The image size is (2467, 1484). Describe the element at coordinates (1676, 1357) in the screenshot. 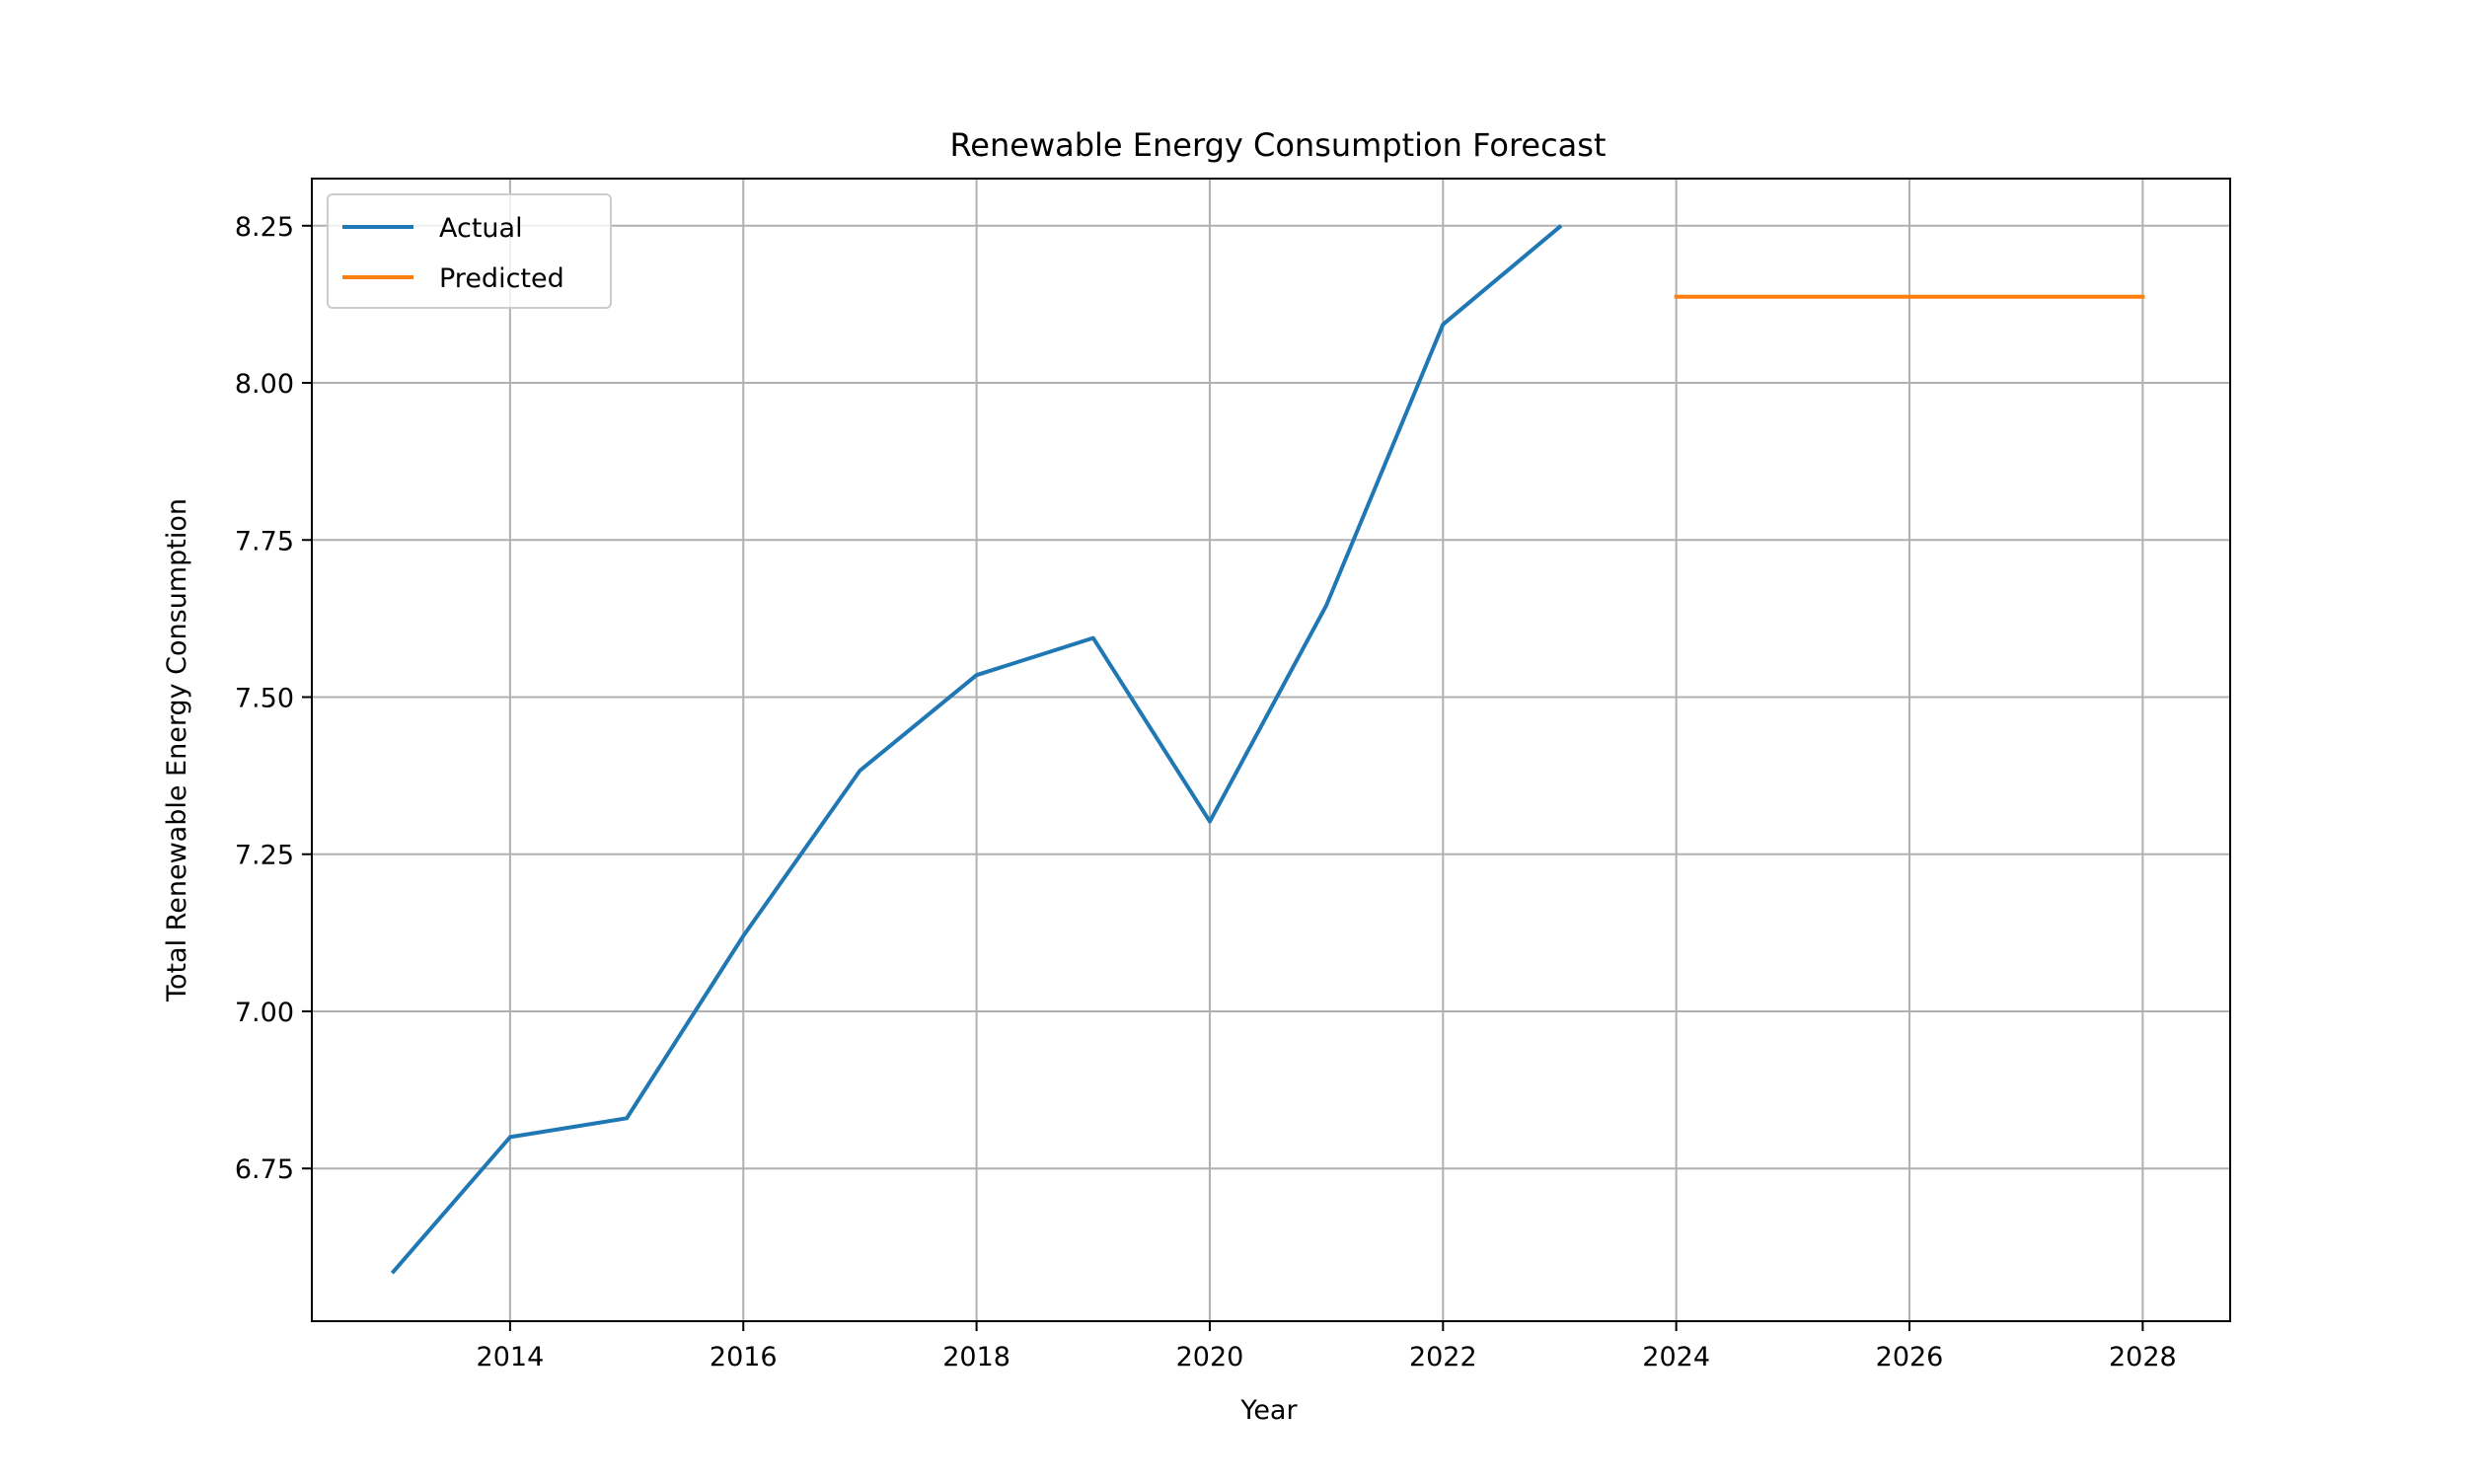

I see `x-tick-label: 2024` at that location.